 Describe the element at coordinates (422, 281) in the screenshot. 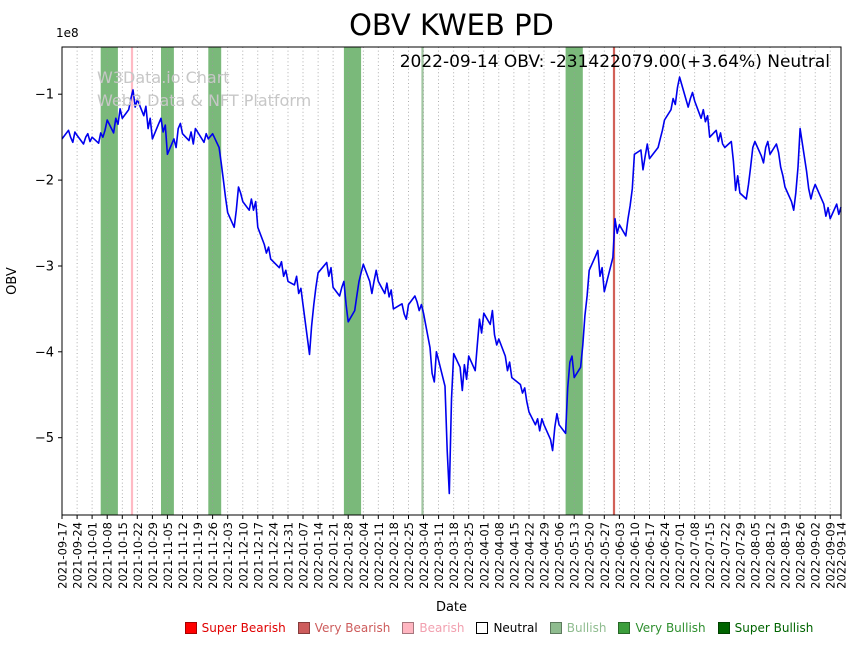

I see `signal-band-bullish` at that location.